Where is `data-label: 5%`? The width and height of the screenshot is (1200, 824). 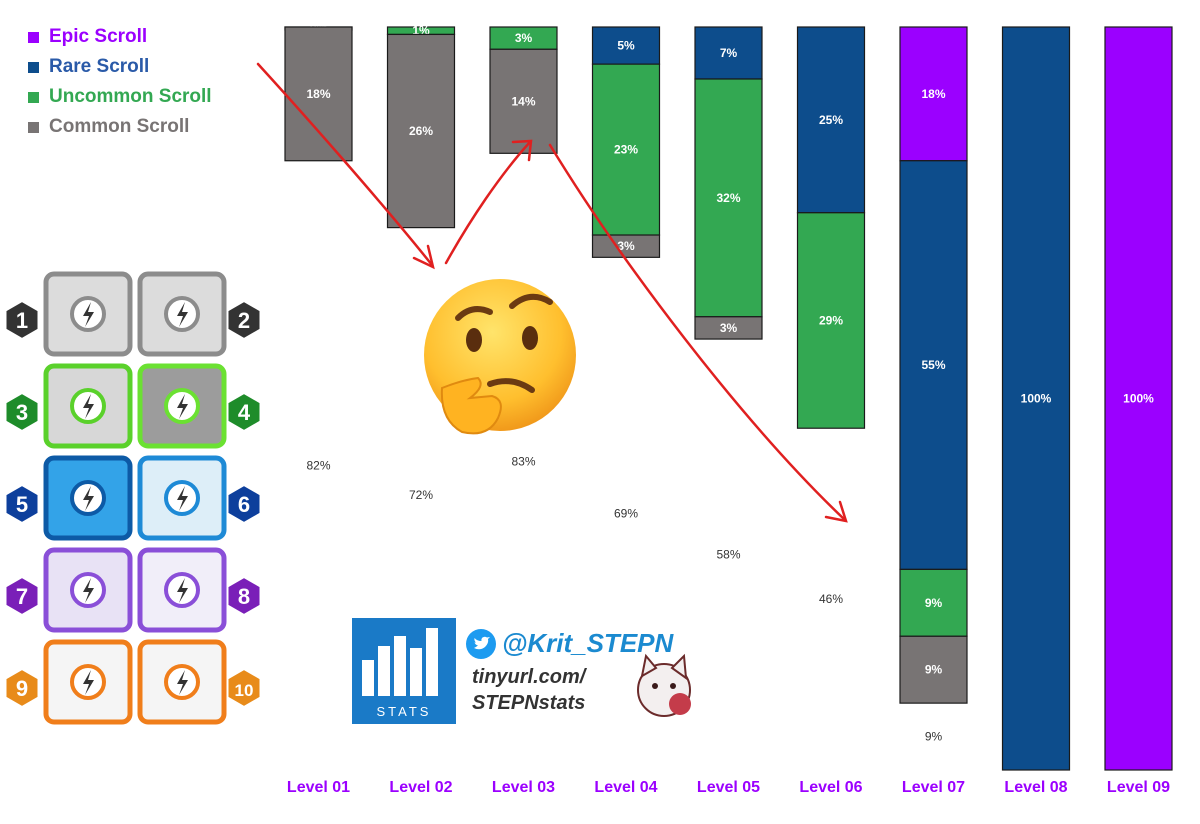 data-label: 5% is located at coordinates (626, 46).